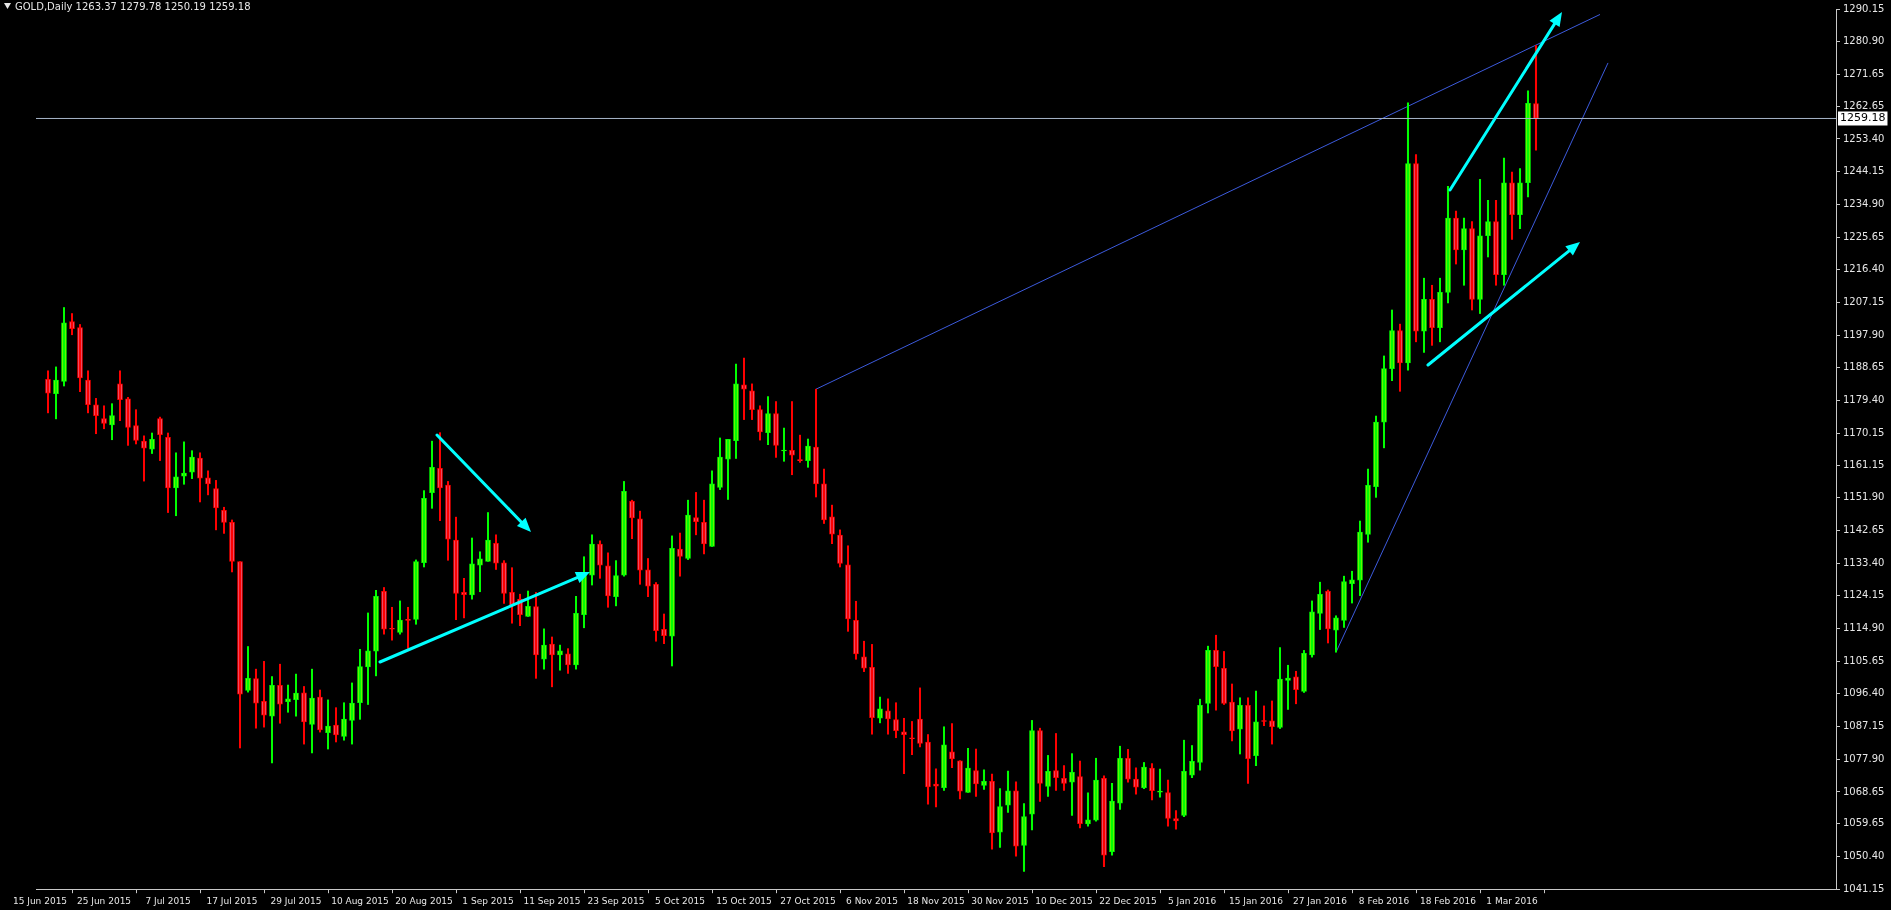 The image size is (1891, 910). Describe the element at coordinates (1864, 41) in the screenshot. I see `y-tick-label: 1280.90` at that location.